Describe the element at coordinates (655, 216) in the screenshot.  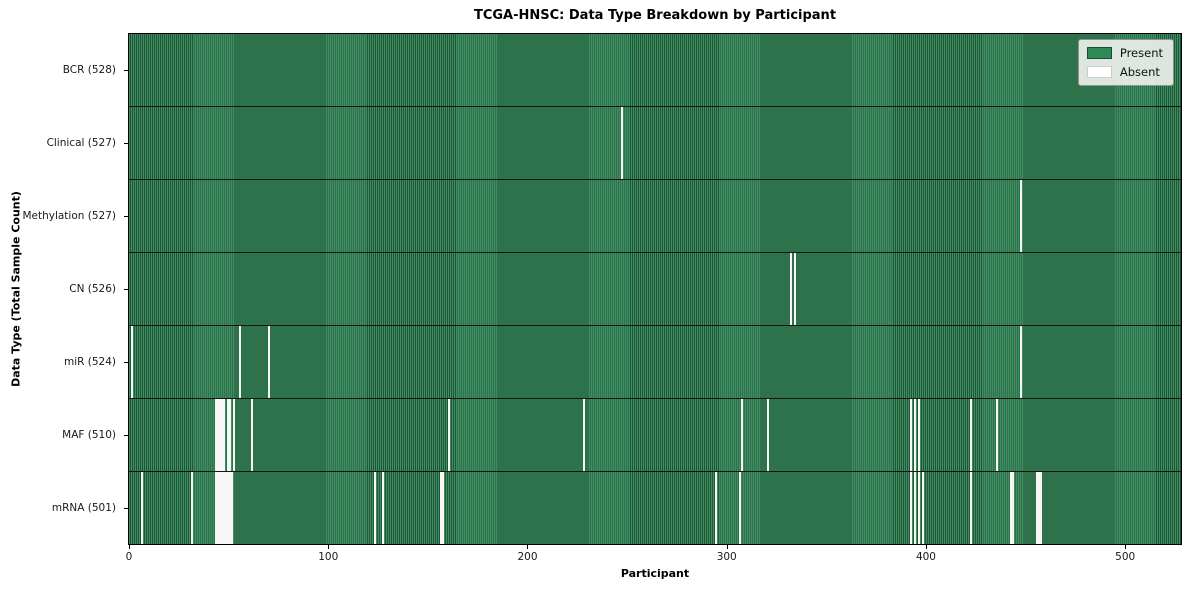
I see `heatmap-row-methylation` at that location.